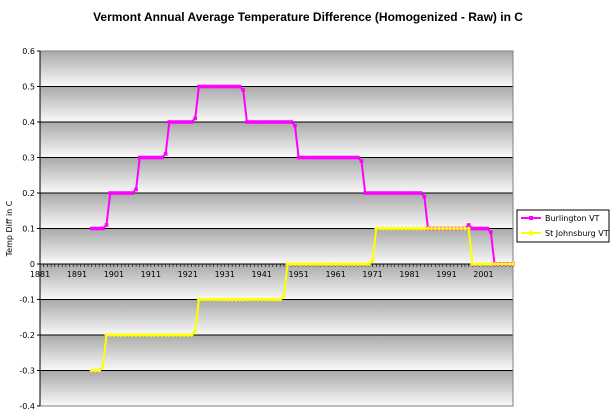  I want to click on y-tick-label: 0.2, so click(28, 193).